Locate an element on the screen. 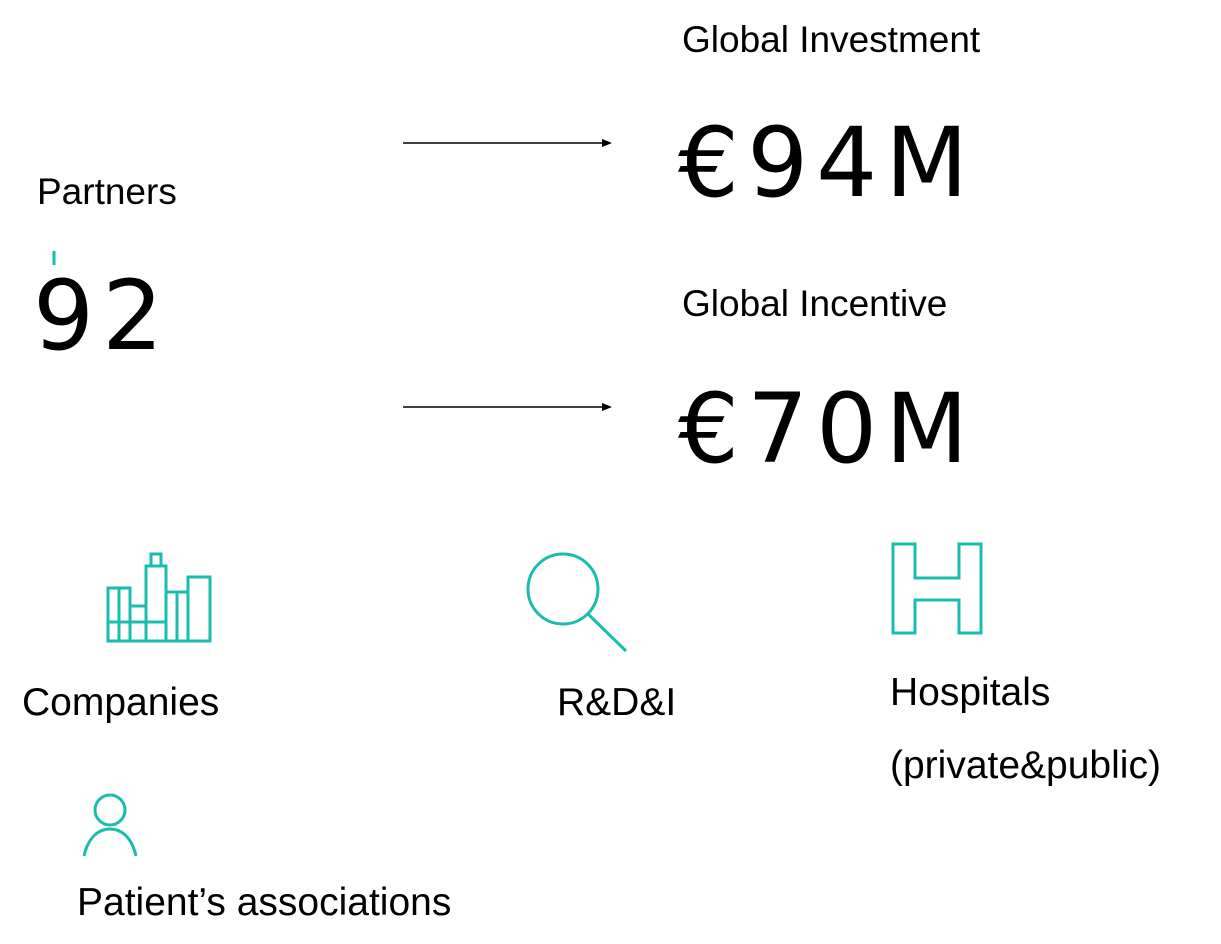  metric-value: €94M is located at coordinates (827, 163).